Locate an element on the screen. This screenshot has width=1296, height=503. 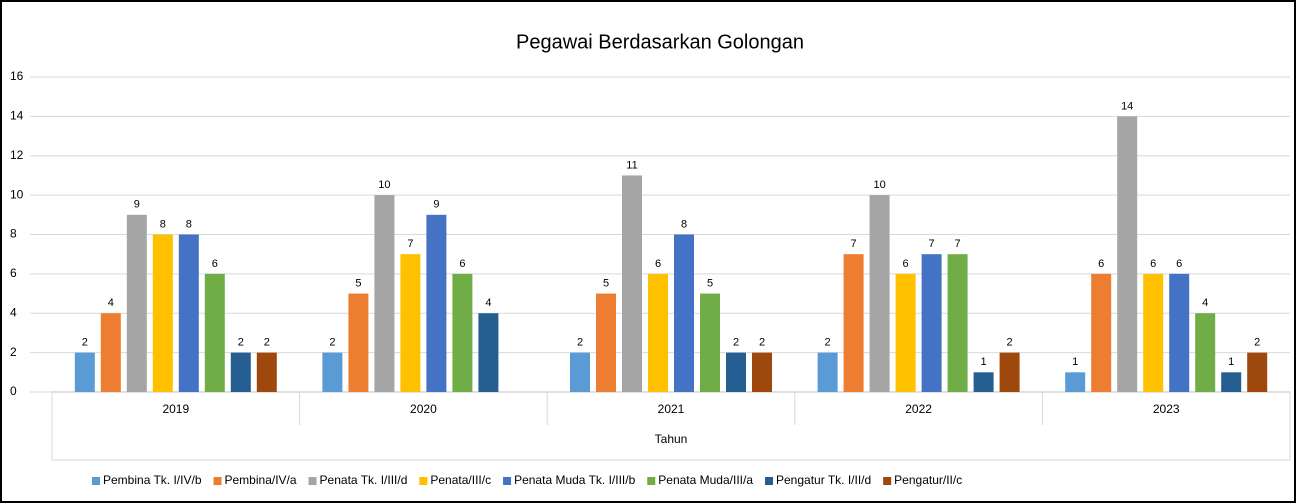
data-label: 11 is located at coordinates (631, 165).